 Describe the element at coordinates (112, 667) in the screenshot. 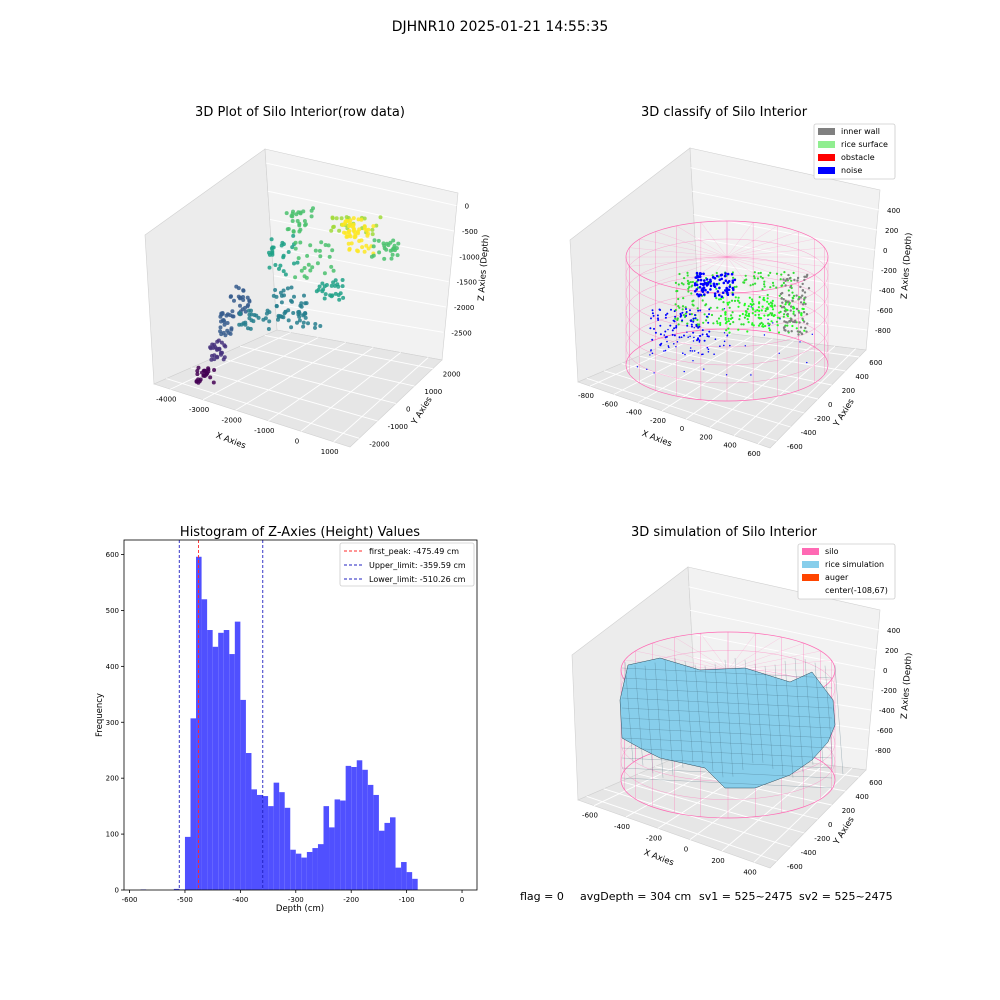

I see `y-tick-label: 400` at that location.